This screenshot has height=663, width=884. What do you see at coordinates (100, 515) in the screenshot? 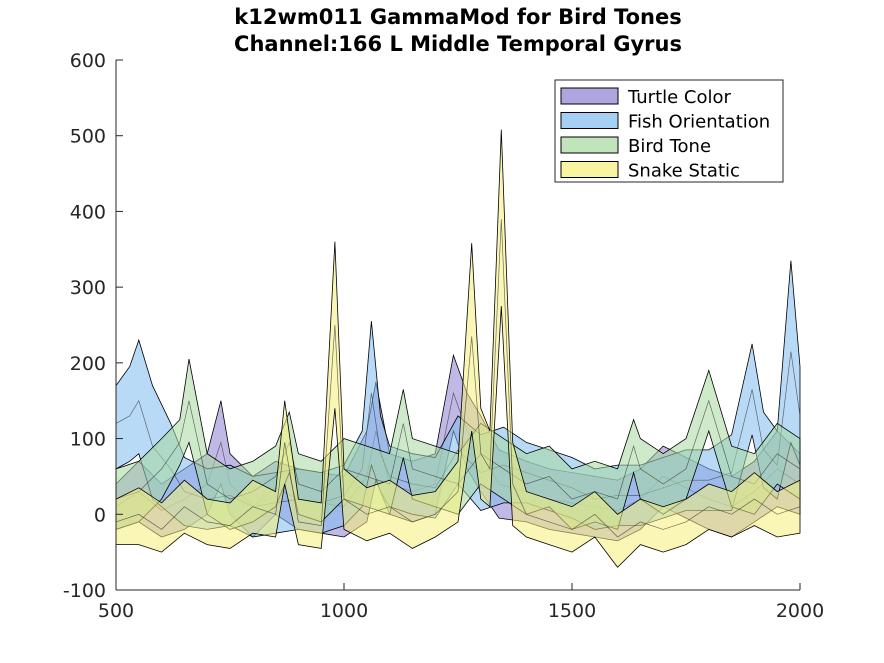
I see `y-tick-label: 0` at bounding box center [100, 515].